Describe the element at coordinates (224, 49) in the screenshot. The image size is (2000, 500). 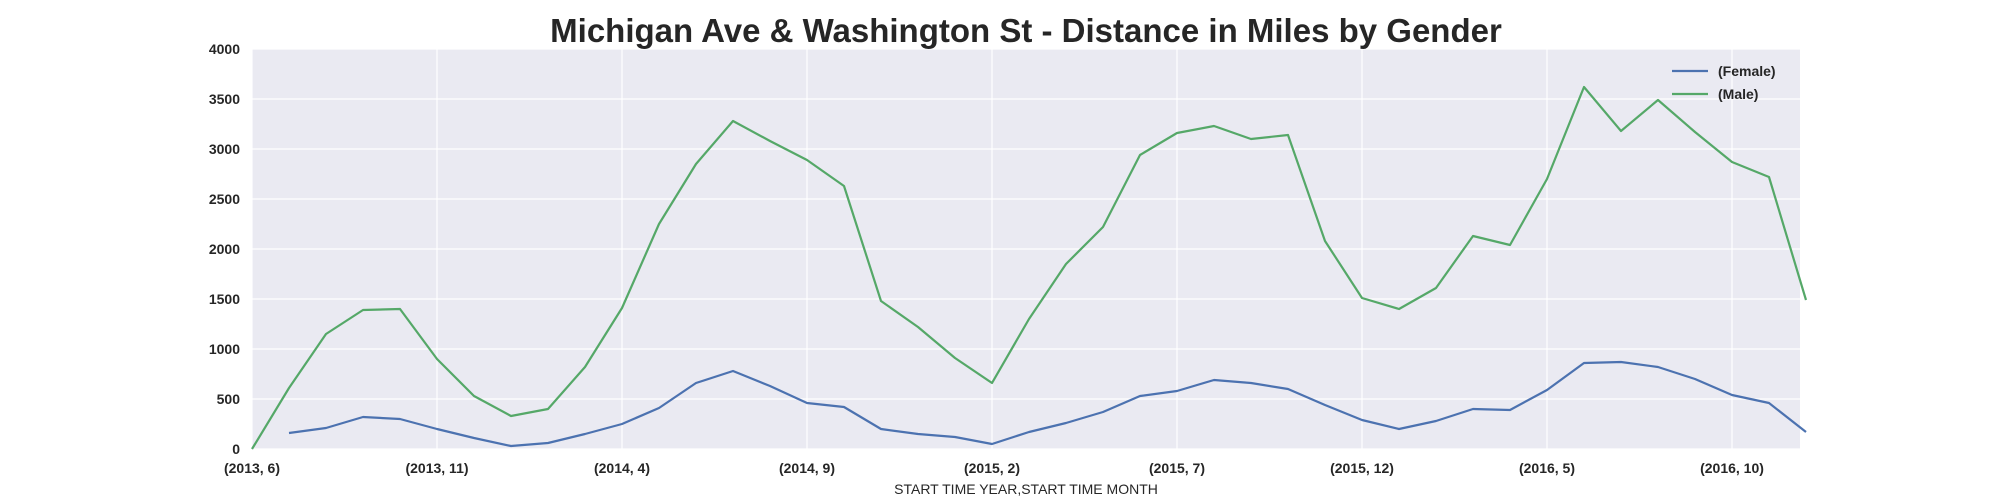
I see `y-tick-label: 4000` at that location.